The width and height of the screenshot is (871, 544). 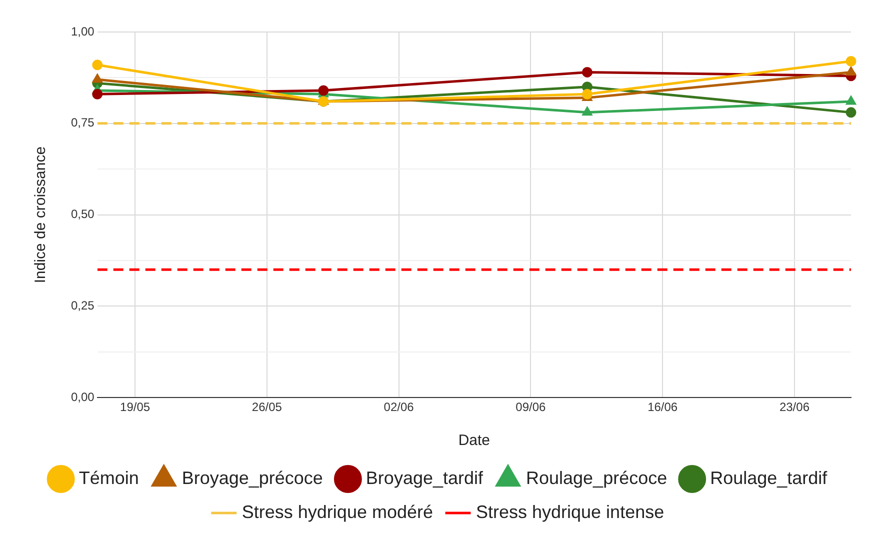 I want to click on x-tick-label: 23/06, so click(x=794, y=407).